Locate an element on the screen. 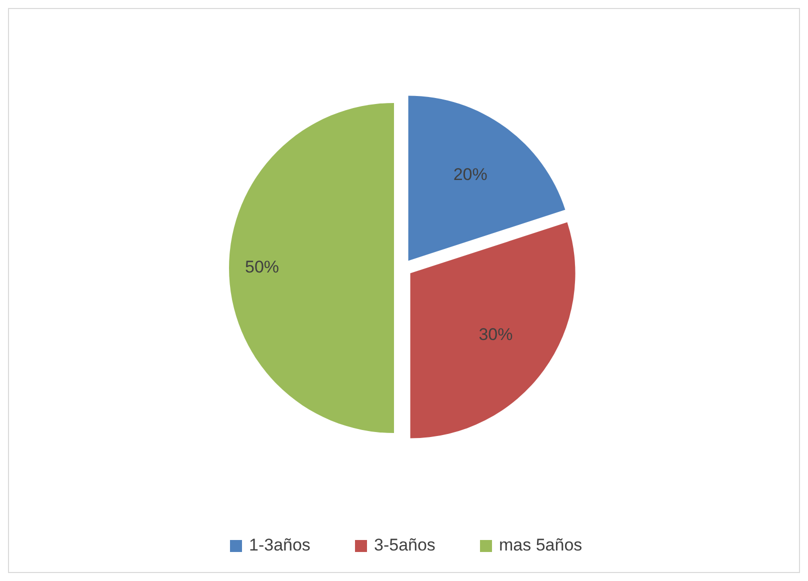 This screenshot has height=581, width=808. data-label: 50% is located at coordinates (262, 266).